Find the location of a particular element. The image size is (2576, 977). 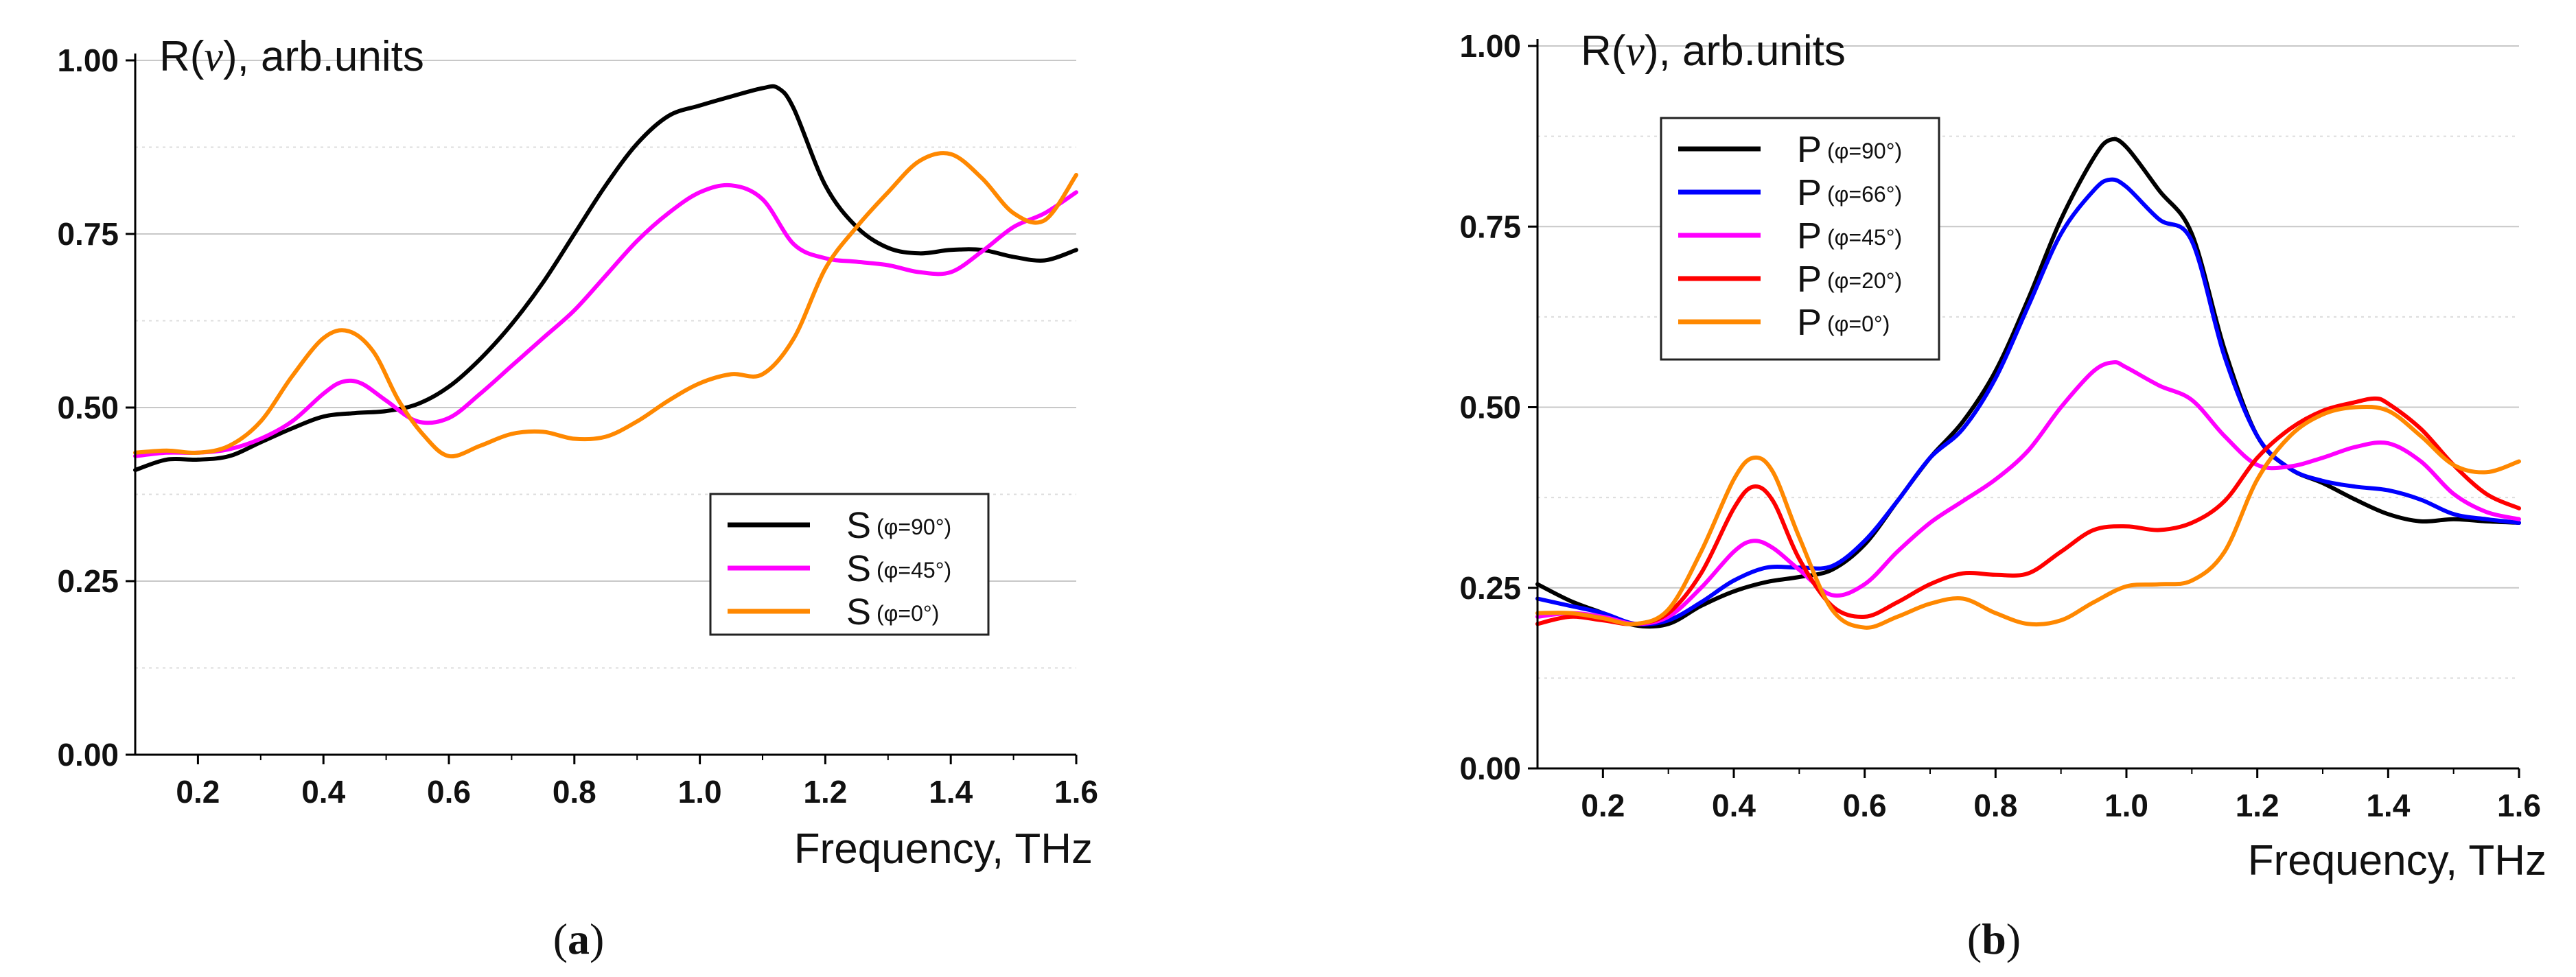

panel-label: (a) is located at coordinates (579, 939).